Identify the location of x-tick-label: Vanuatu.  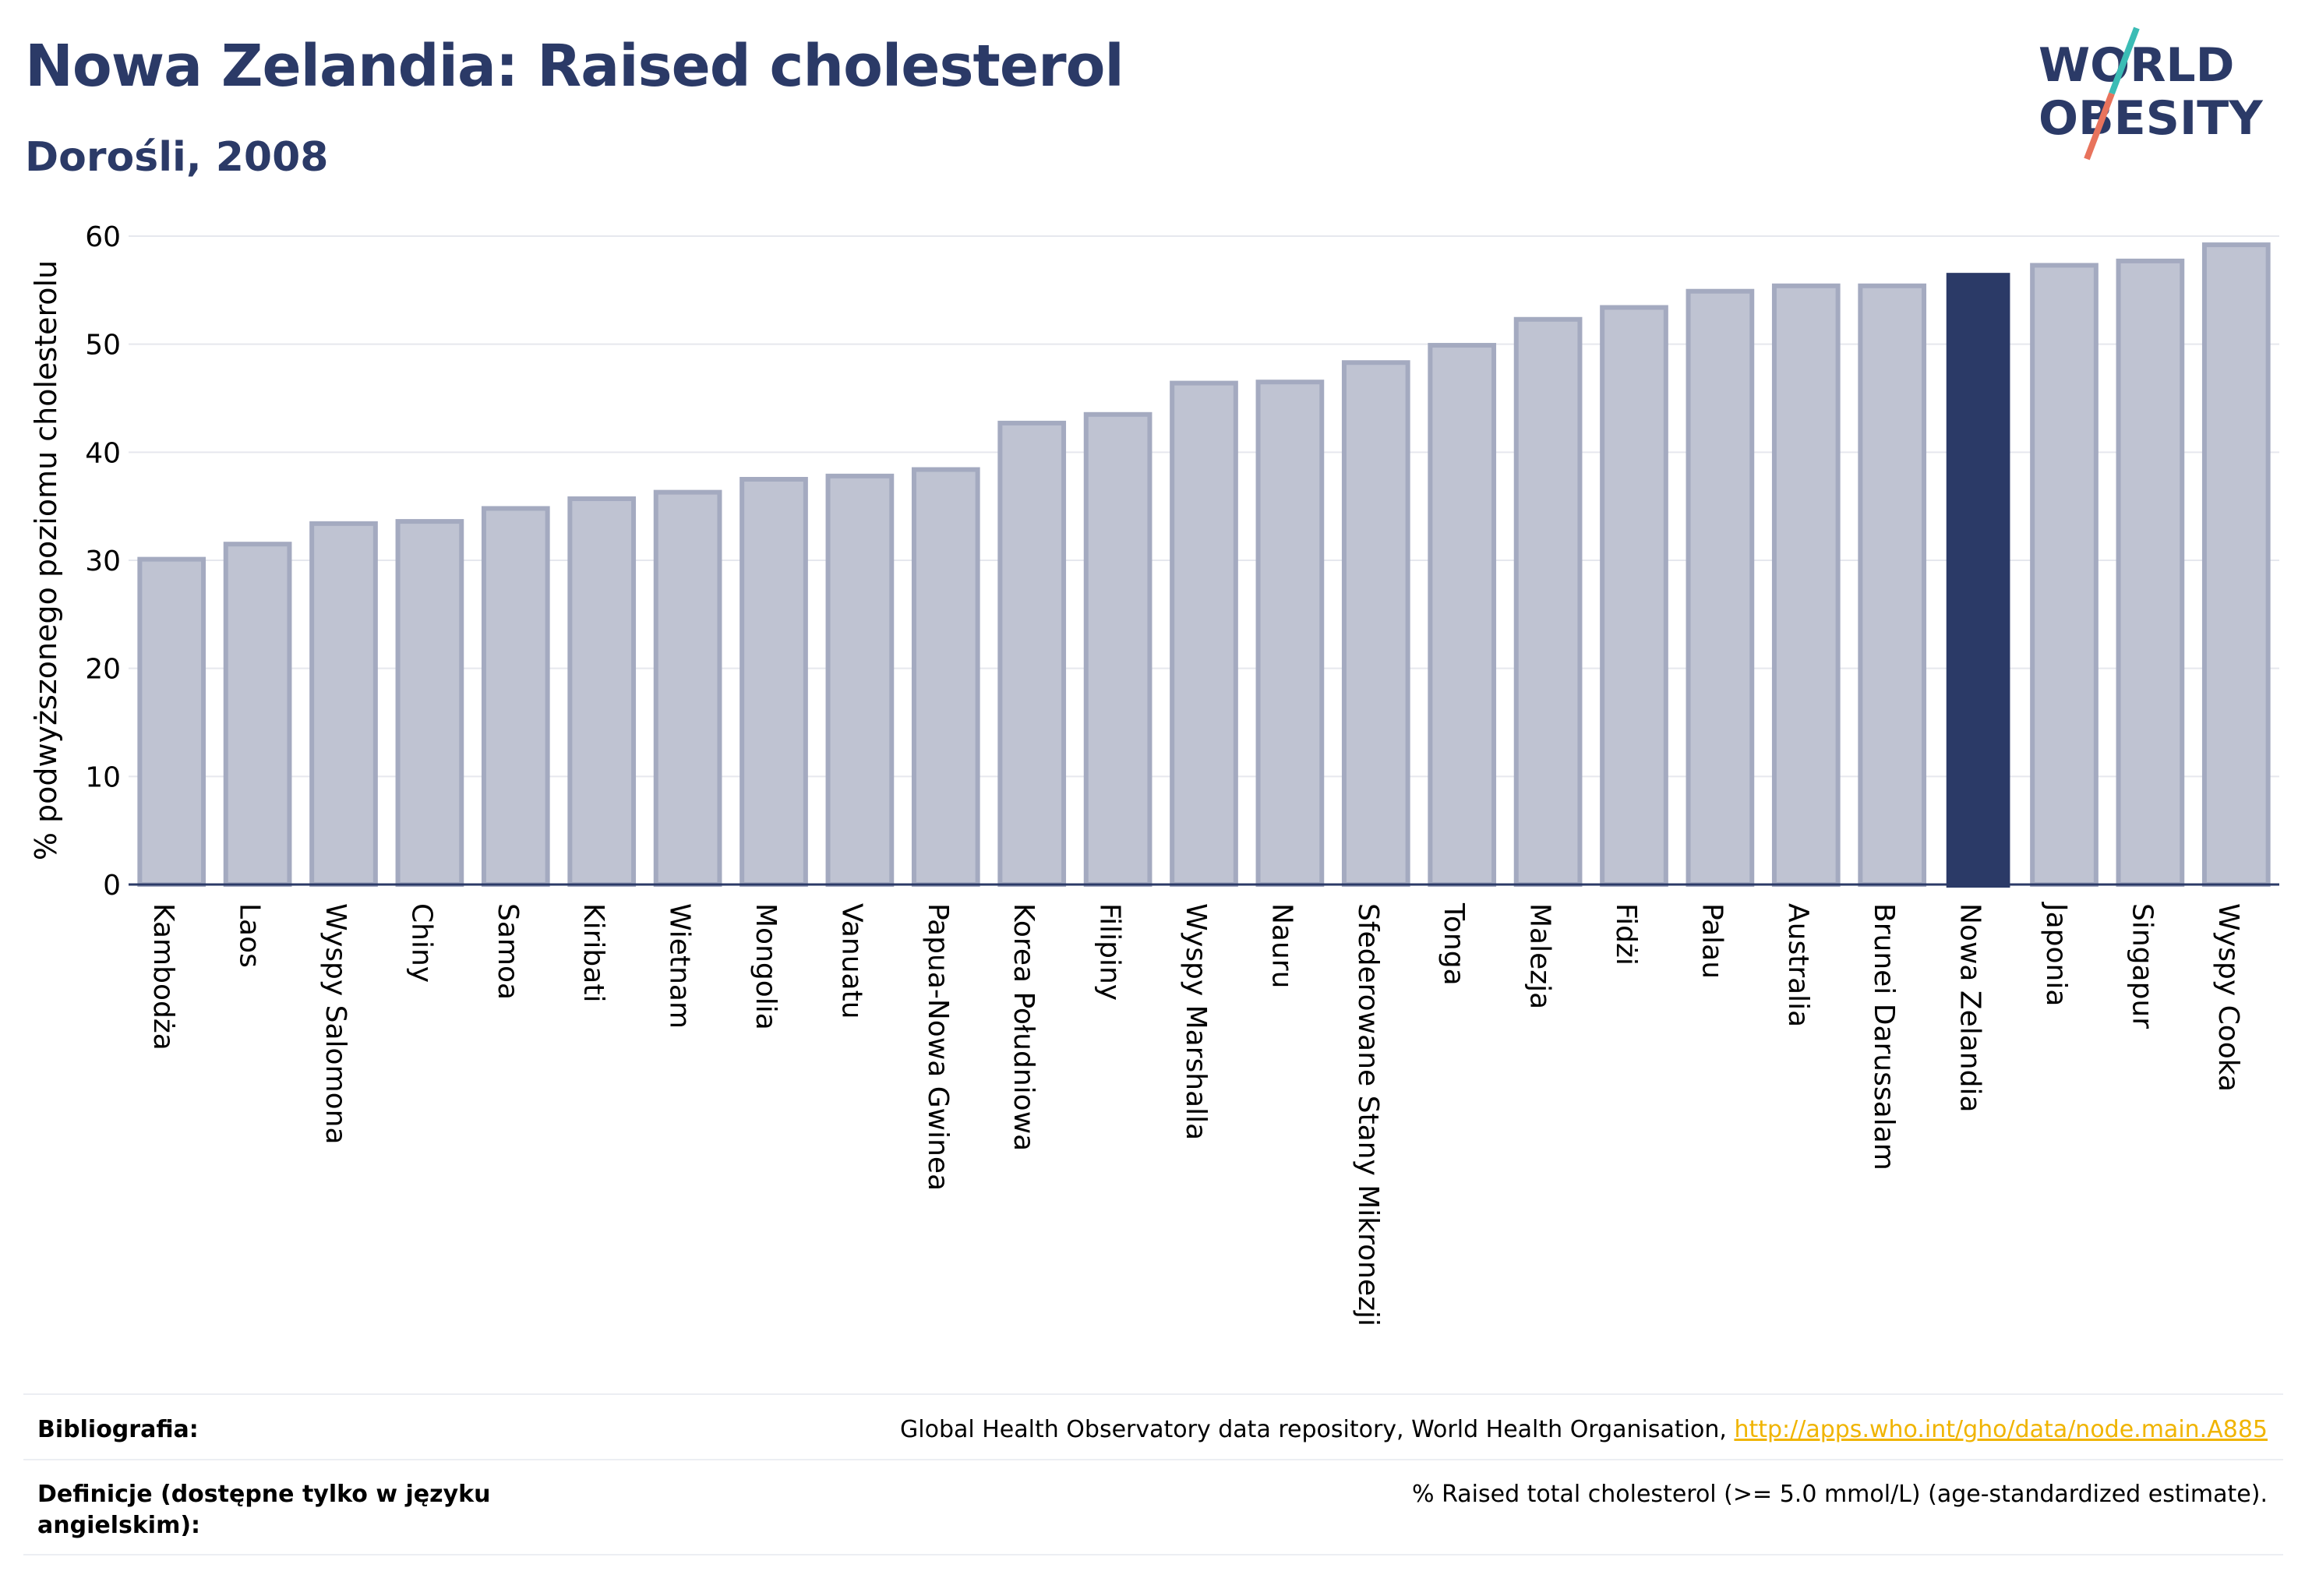
(851, 961).